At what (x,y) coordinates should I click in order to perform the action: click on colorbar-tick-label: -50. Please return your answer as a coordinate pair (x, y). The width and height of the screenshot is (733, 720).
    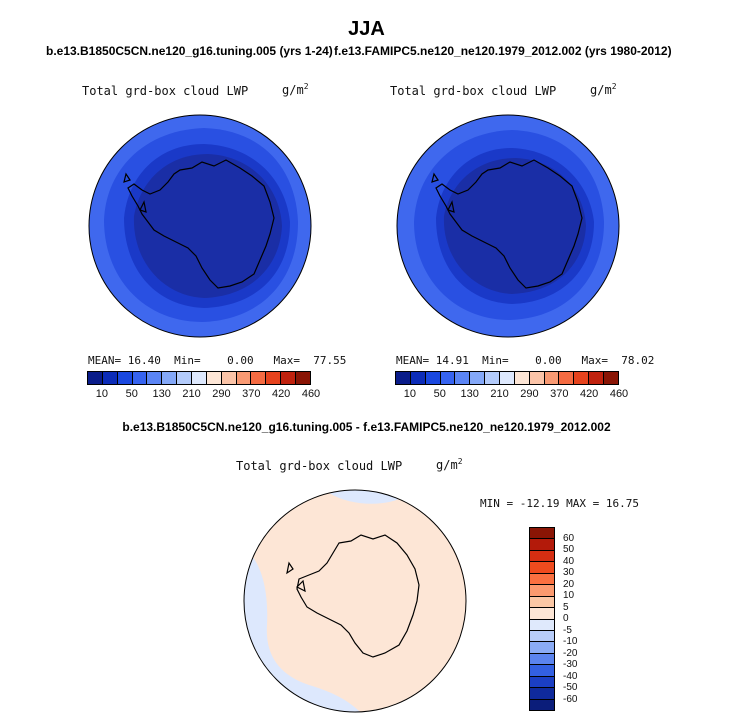
    Looking at the image, I should click on (570, 687).